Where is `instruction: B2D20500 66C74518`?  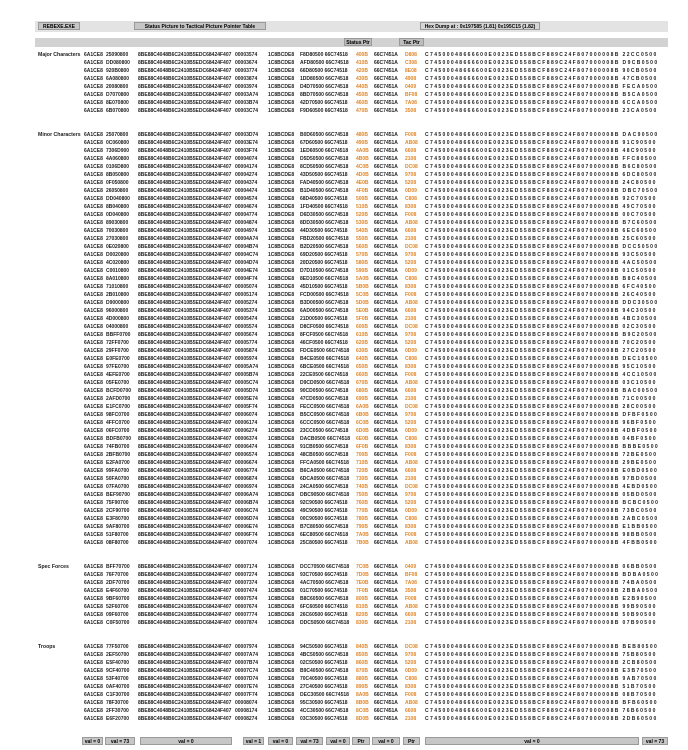 instruction: B2D20500 66C74518 is located at coordinates (324, 247).